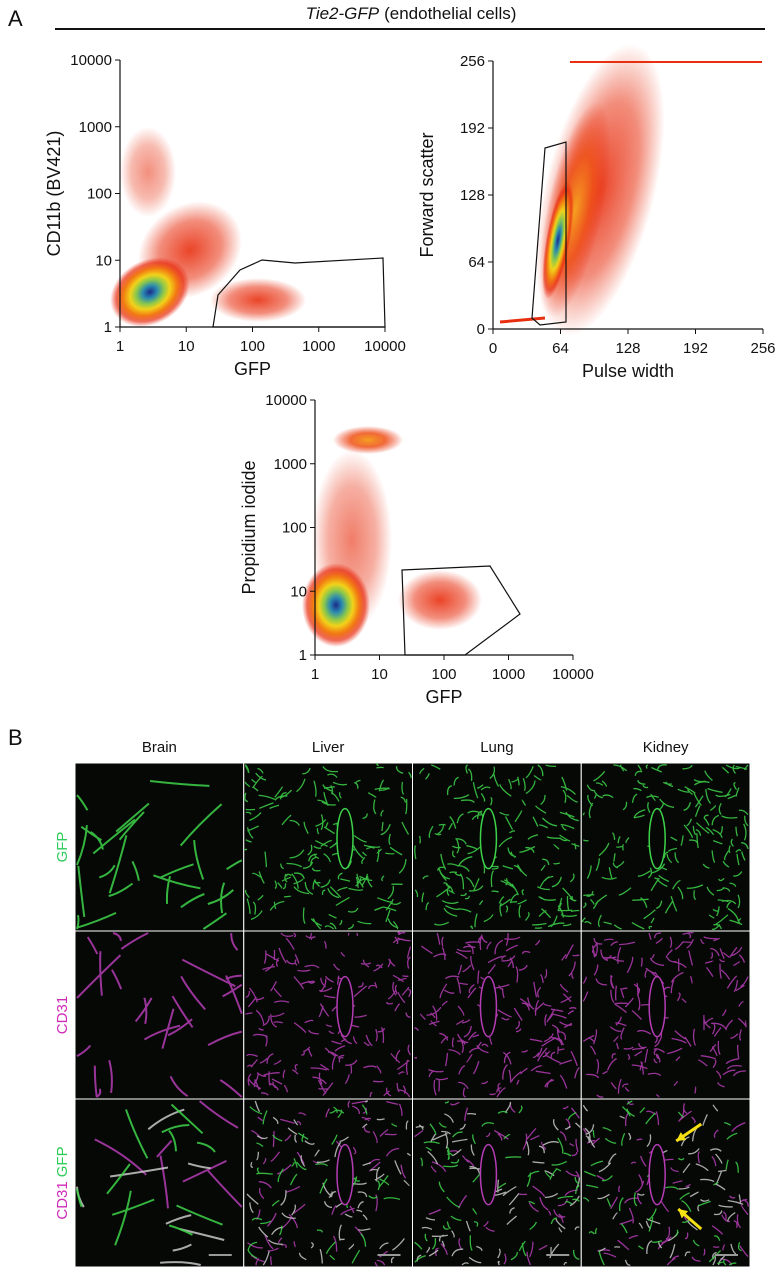 Image resolution: width=782 pixels, height=1269 pixels. What do you see at coordinates (695, 348) in the screenshot?
I see `x-tick-label: 192` at bounding box center [695, 348].